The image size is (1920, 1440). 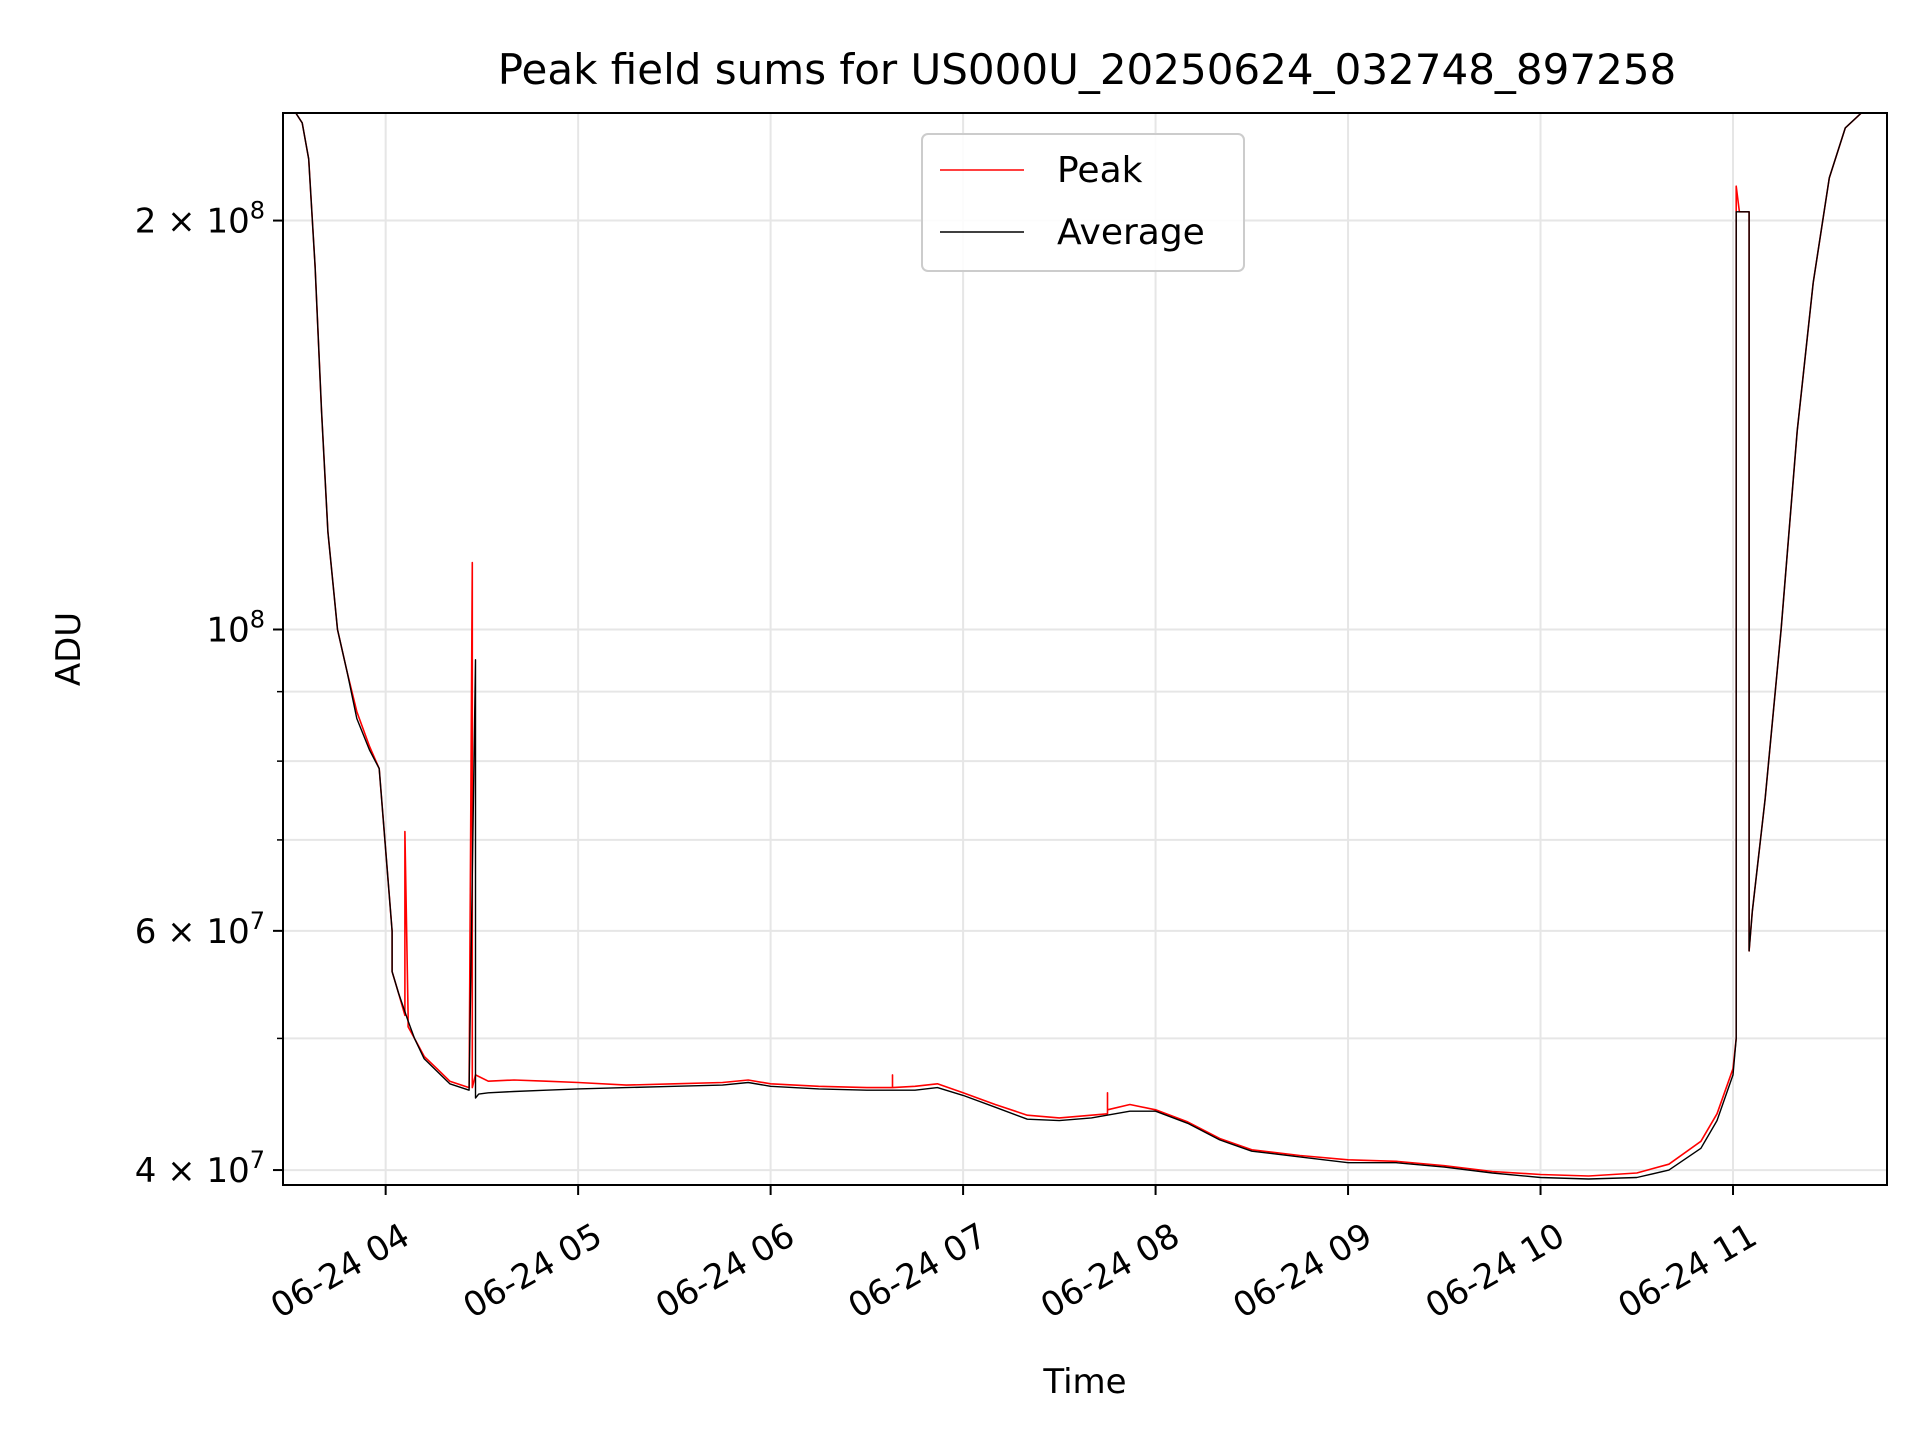 I want to click on legend-box, so click(x=1083, y=202).